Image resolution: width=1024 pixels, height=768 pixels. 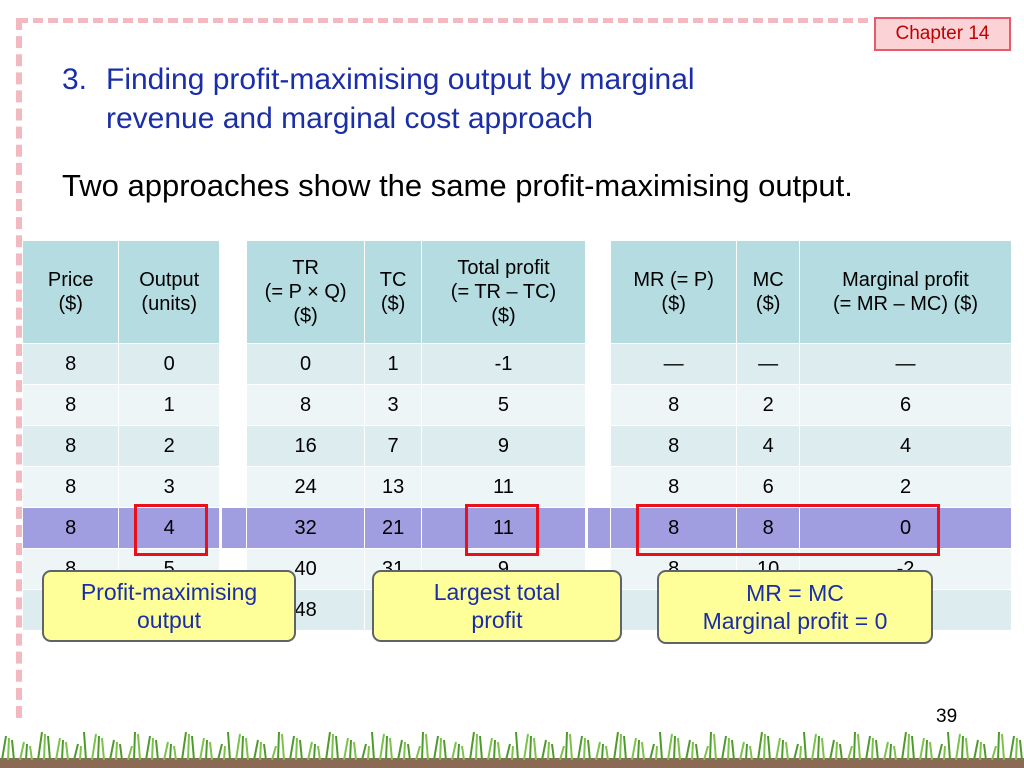 What do you see at coordinates (349, 118) in the screenshot?
I see `heading-line-2: revenue and marginal cost approach` at bounding box center [349, 118].